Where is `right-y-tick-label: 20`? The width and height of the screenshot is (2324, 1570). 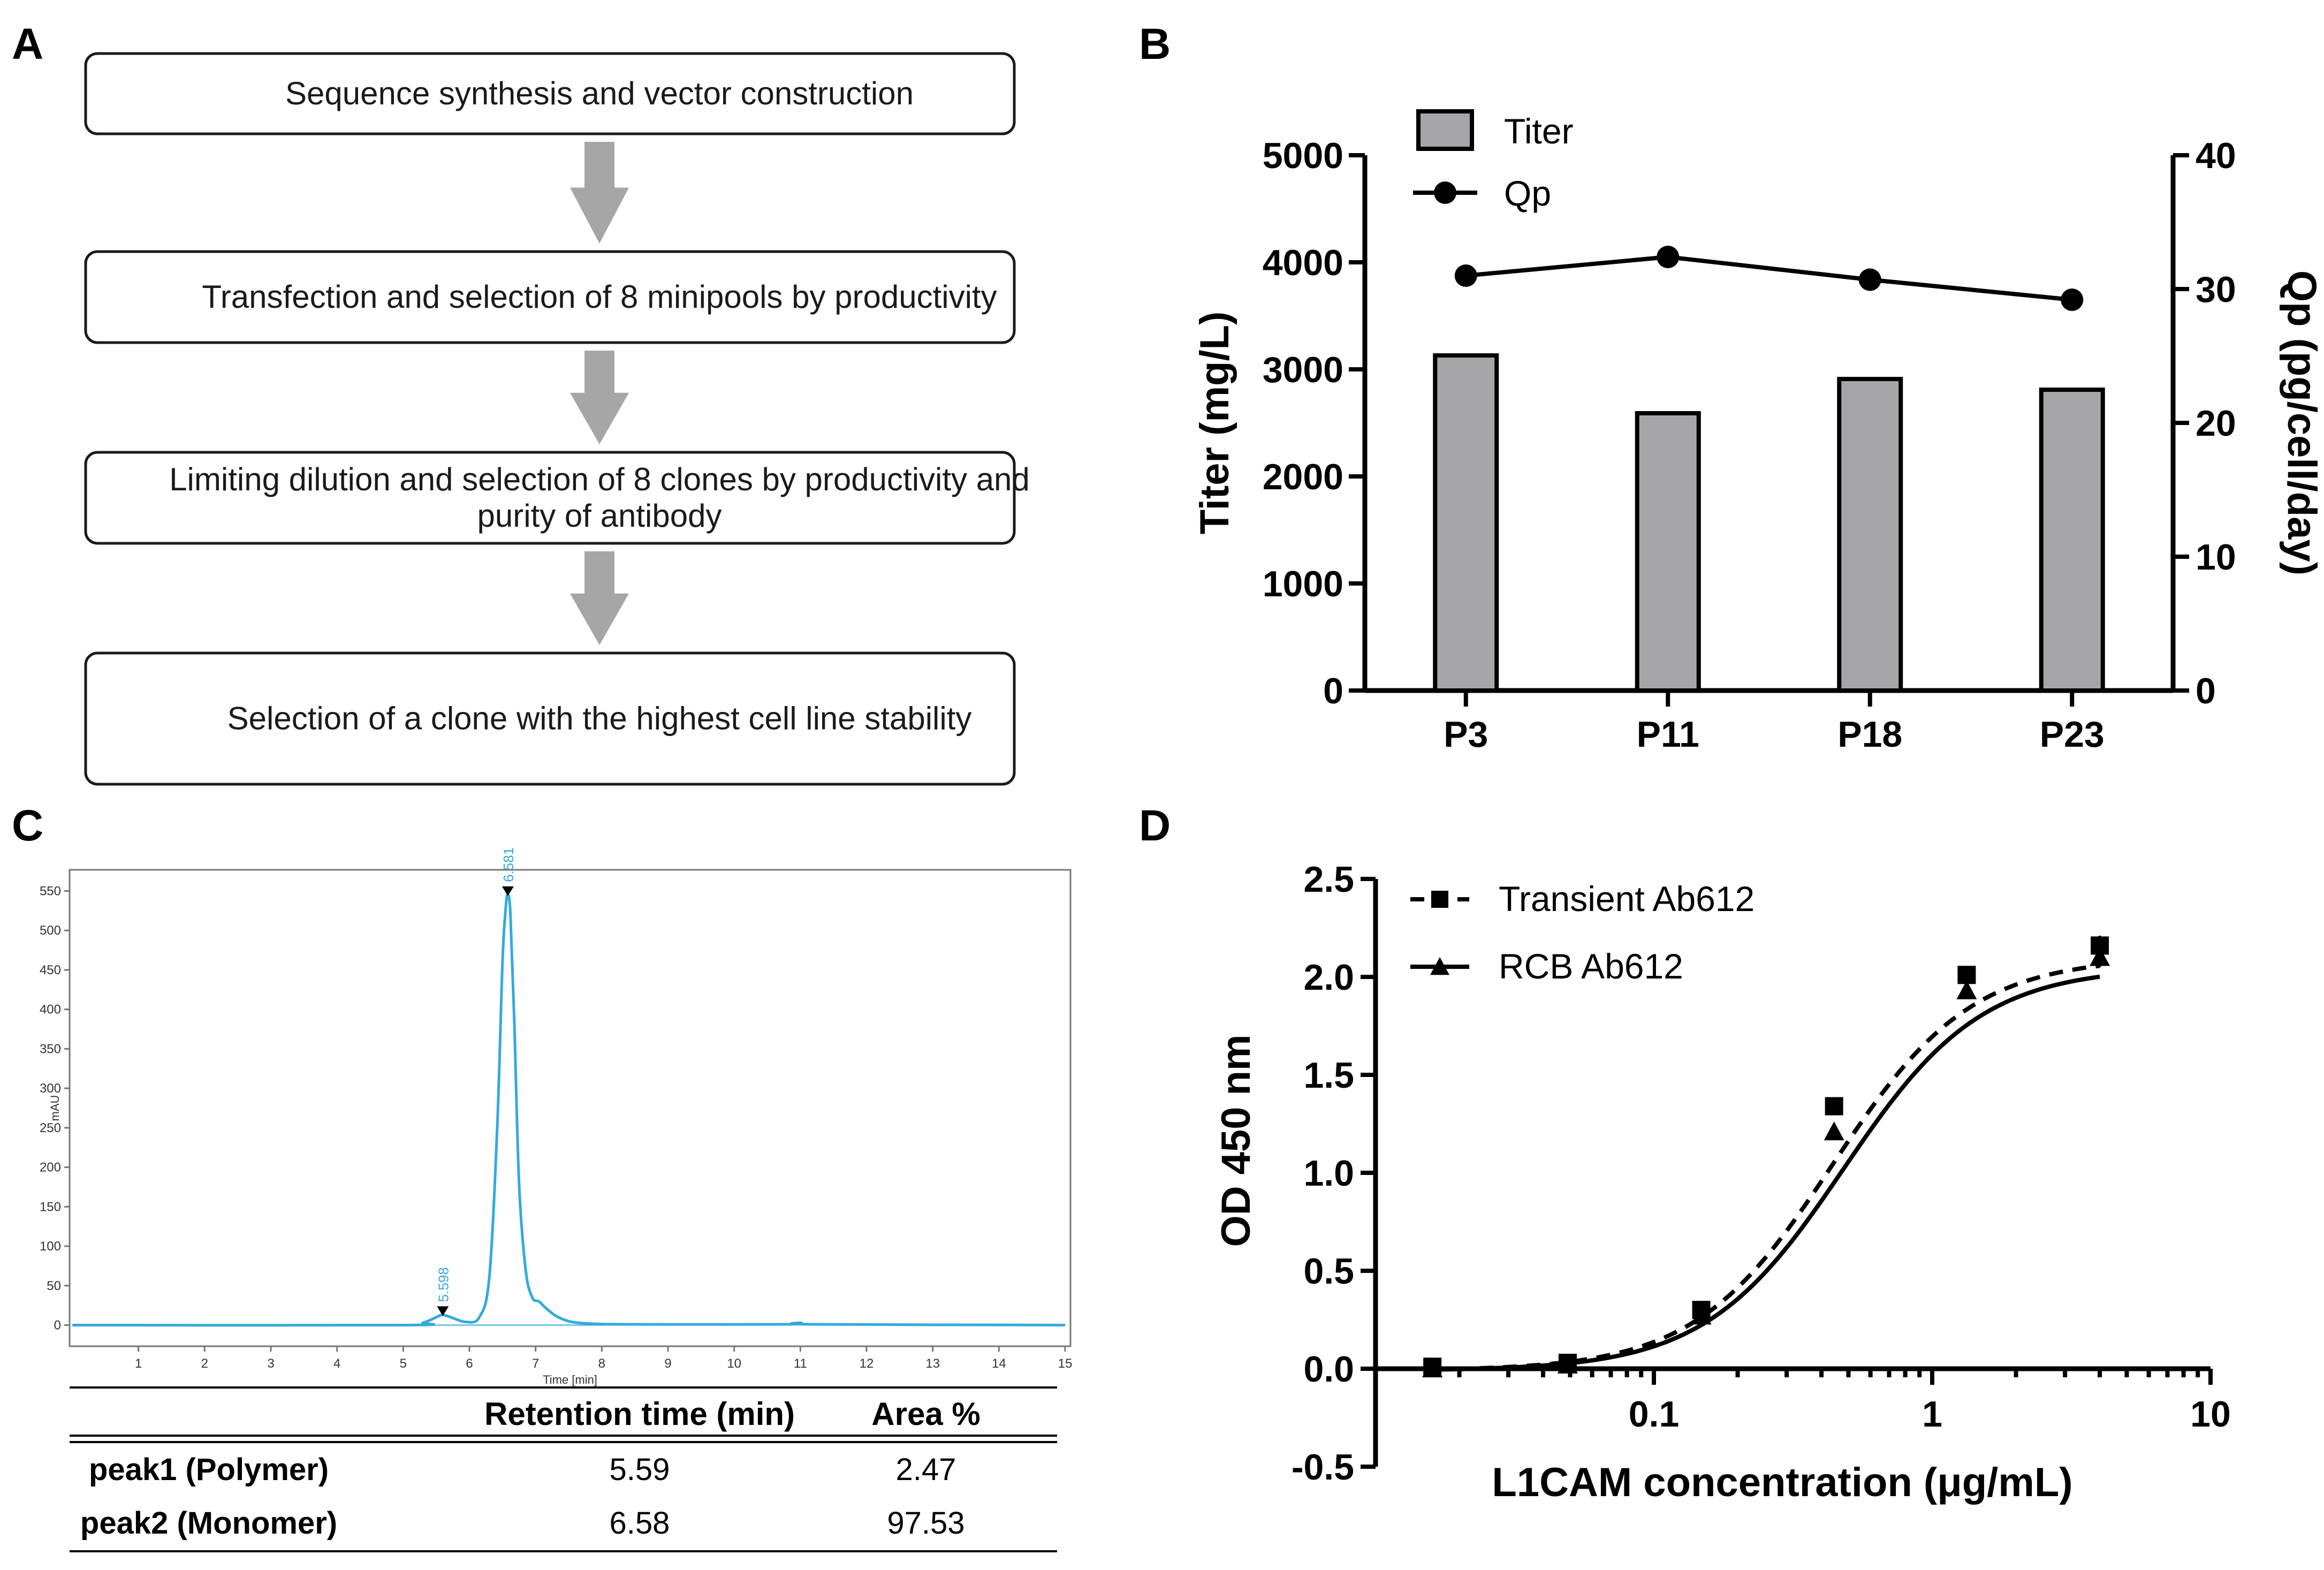 right-y-tick-label: 20 is located at coordinates (2216, 423).